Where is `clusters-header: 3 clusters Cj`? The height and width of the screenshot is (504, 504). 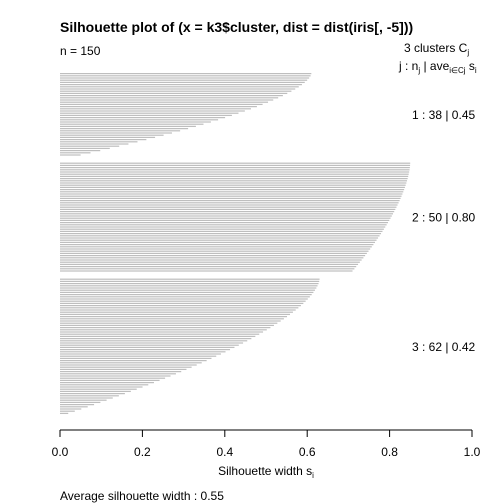 clusters-header: 3 clusters Cj is located at coordinates (436, 49).